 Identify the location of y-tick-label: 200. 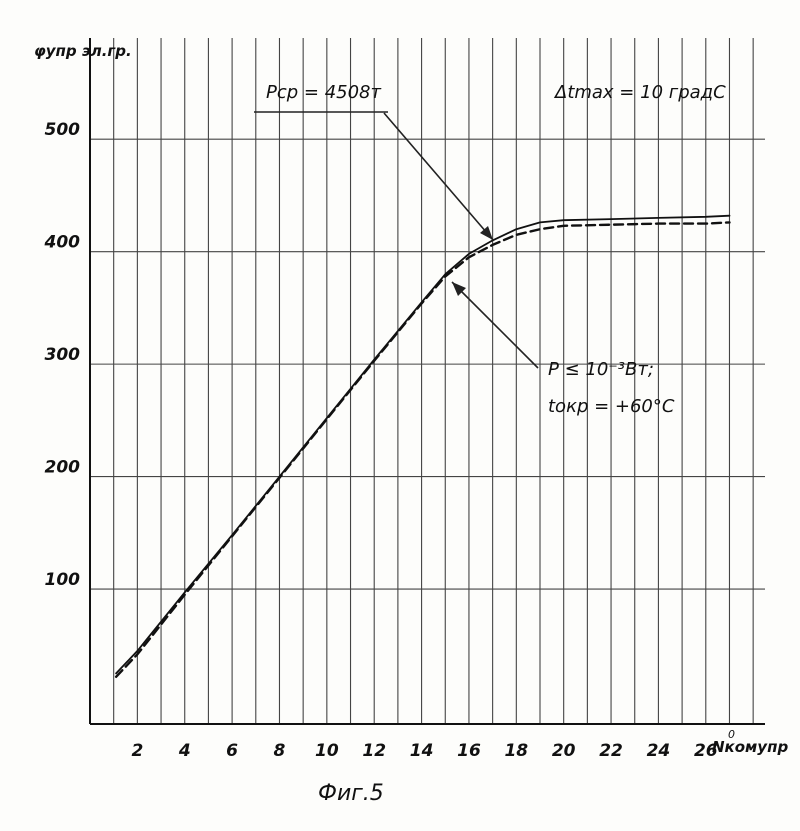
(63, 468).